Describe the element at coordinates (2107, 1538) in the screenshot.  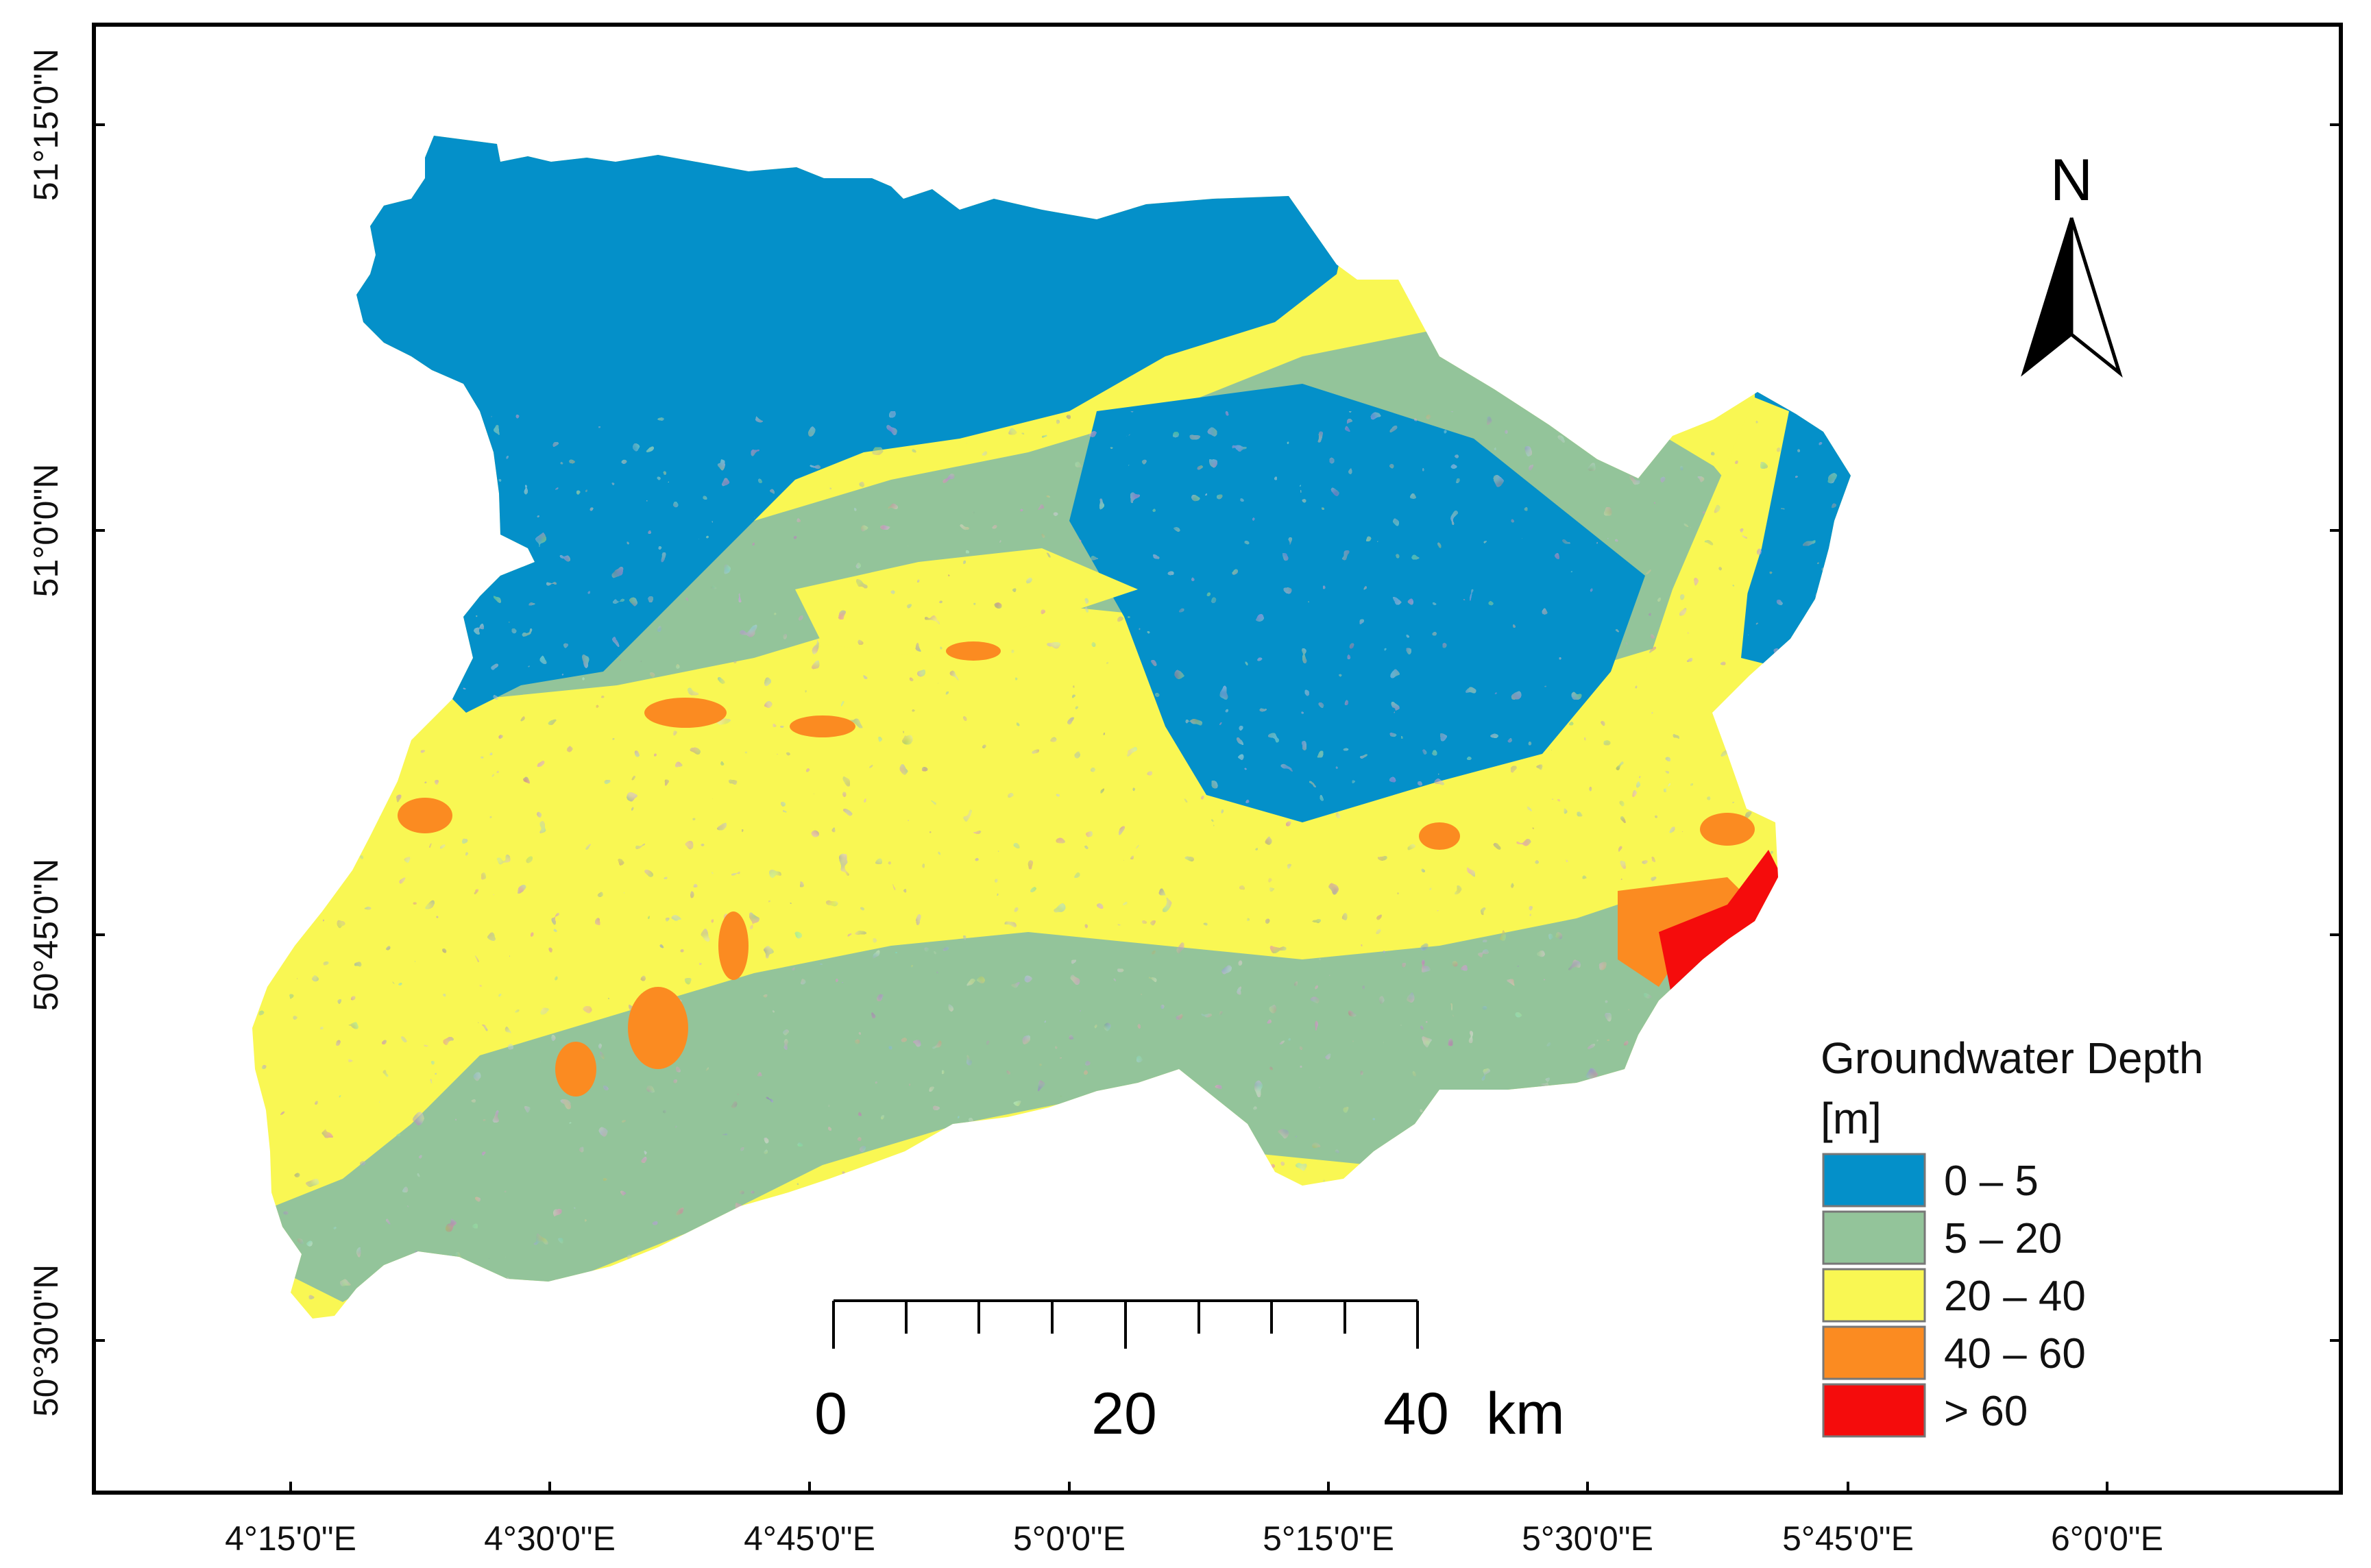
I see `x-tick-label: 6°0'0"E` at that location.